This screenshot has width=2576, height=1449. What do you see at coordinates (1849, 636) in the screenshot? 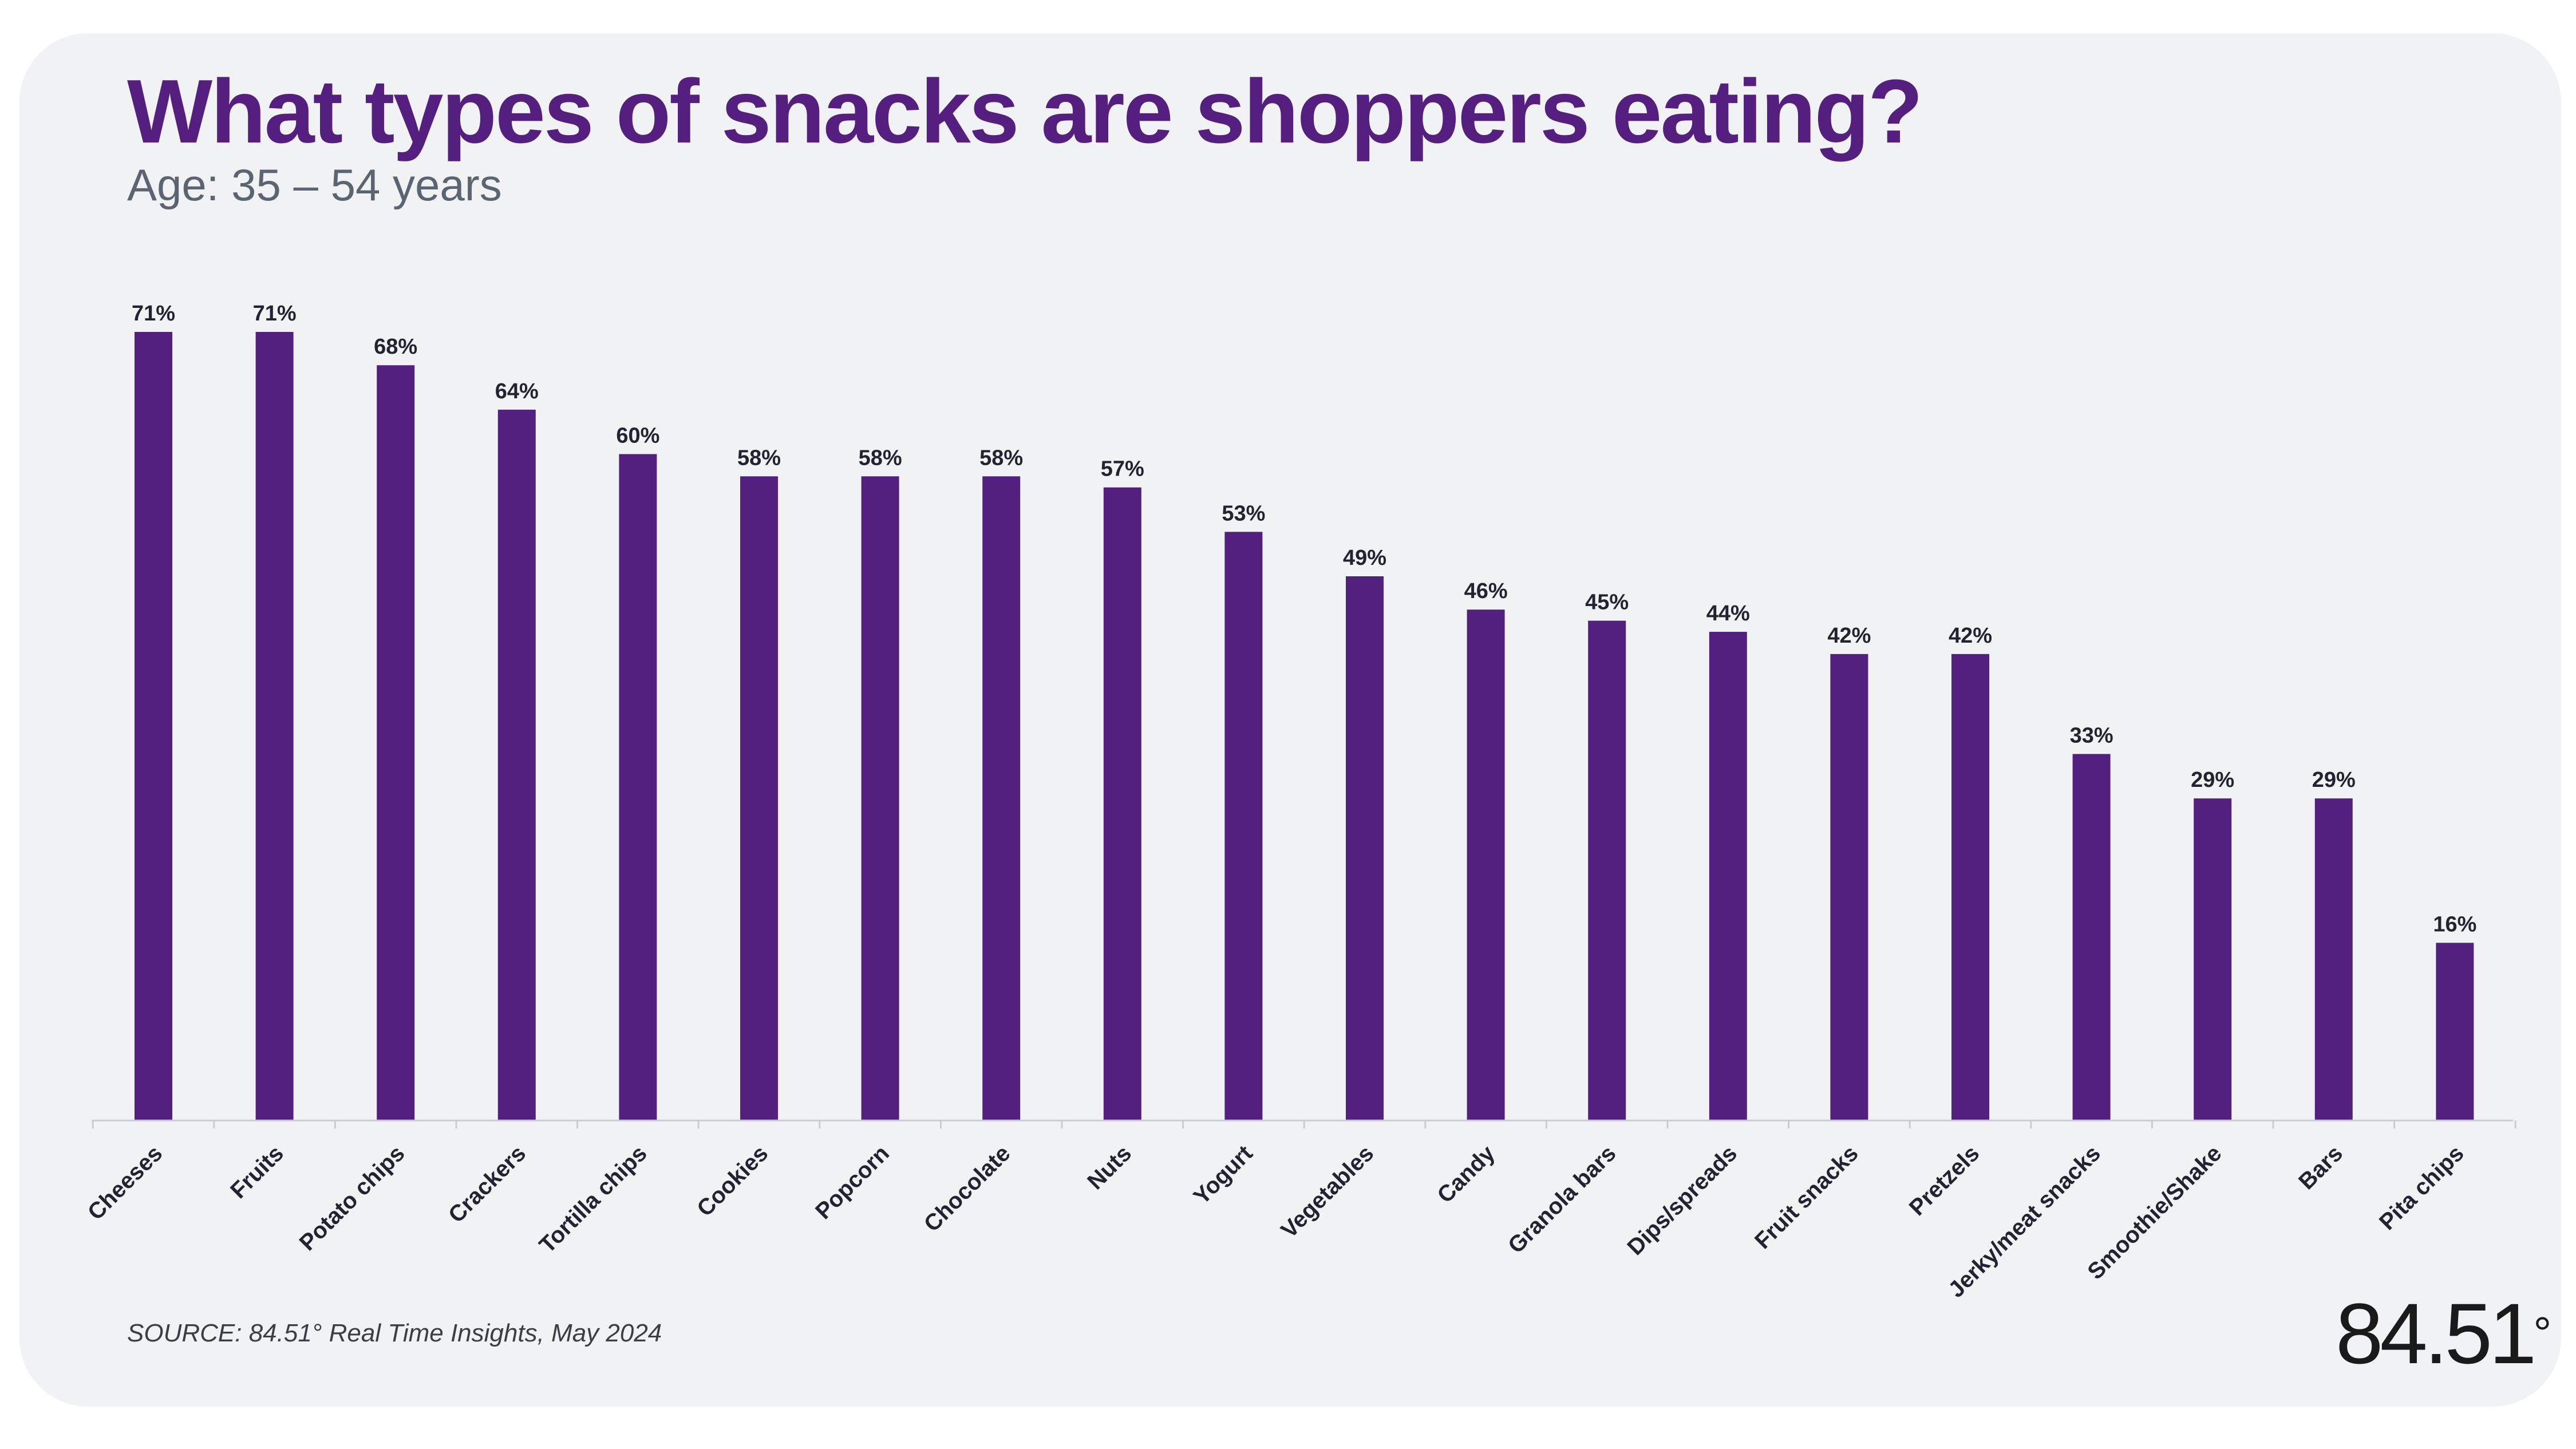
I see `value-label-fruit-snacks: 42%` at bounding box center [1849, 636].